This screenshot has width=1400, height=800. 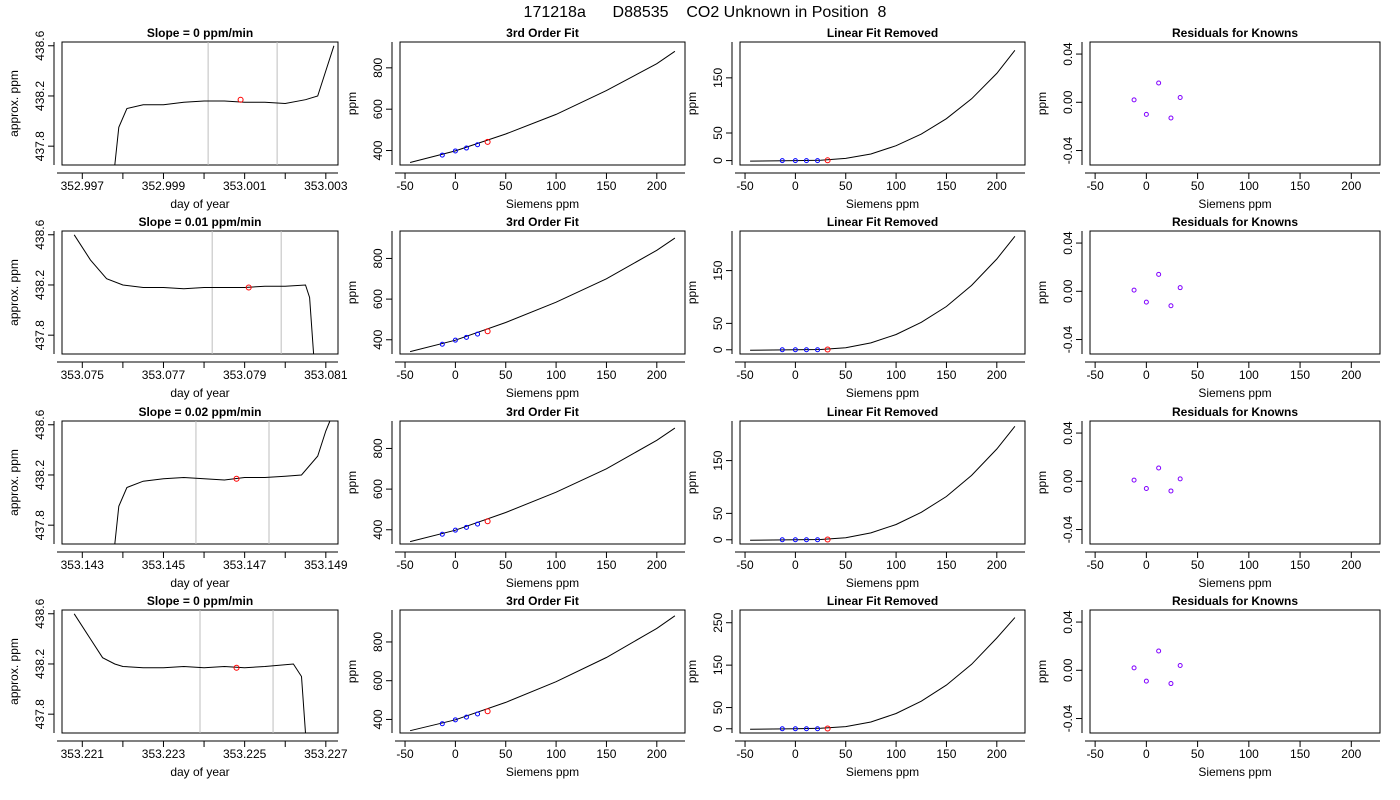 I want to click on y-tick-label: 438.2, so click(x=40, y=285).